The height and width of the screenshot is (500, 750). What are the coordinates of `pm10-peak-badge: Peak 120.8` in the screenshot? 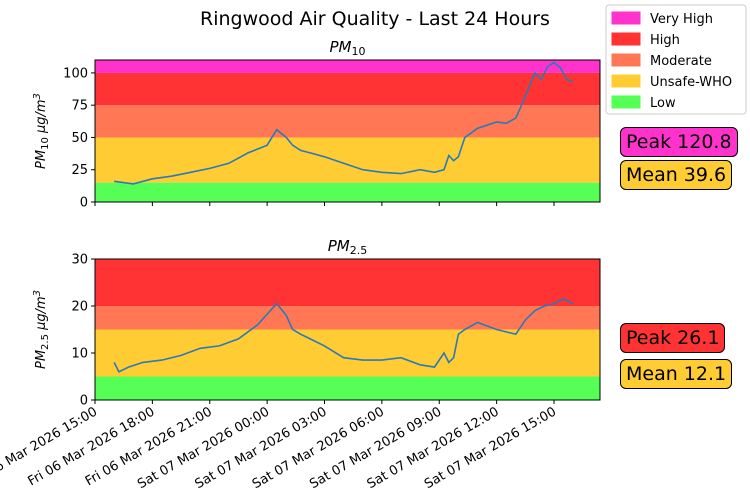 It's located at (679, 142).